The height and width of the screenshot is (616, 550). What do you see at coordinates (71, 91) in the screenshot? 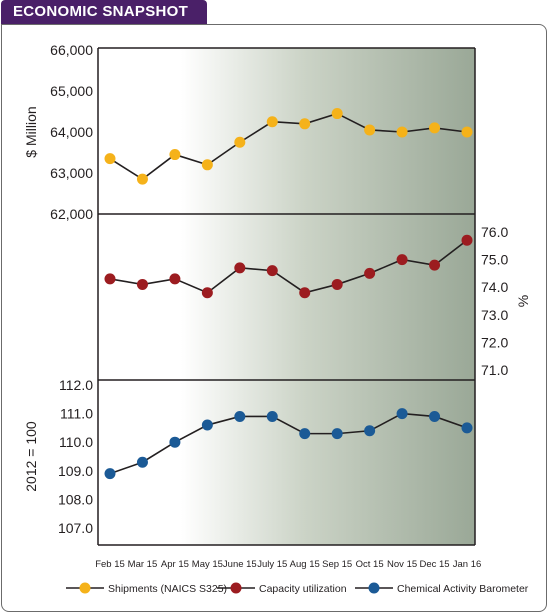
I see `shipments-tick-label: 65,000` at bounding box center [71, 91].